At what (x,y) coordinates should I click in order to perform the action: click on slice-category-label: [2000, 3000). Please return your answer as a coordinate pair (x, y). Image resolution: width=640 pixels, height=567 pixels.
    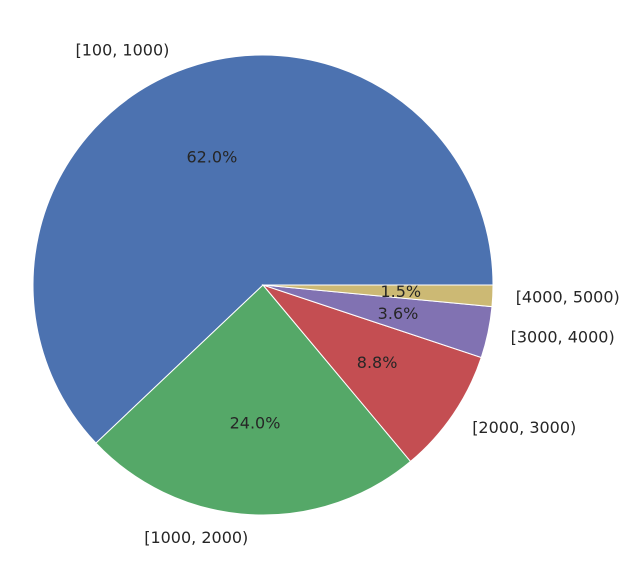
    Looking at the image, I should click on (524, 427).